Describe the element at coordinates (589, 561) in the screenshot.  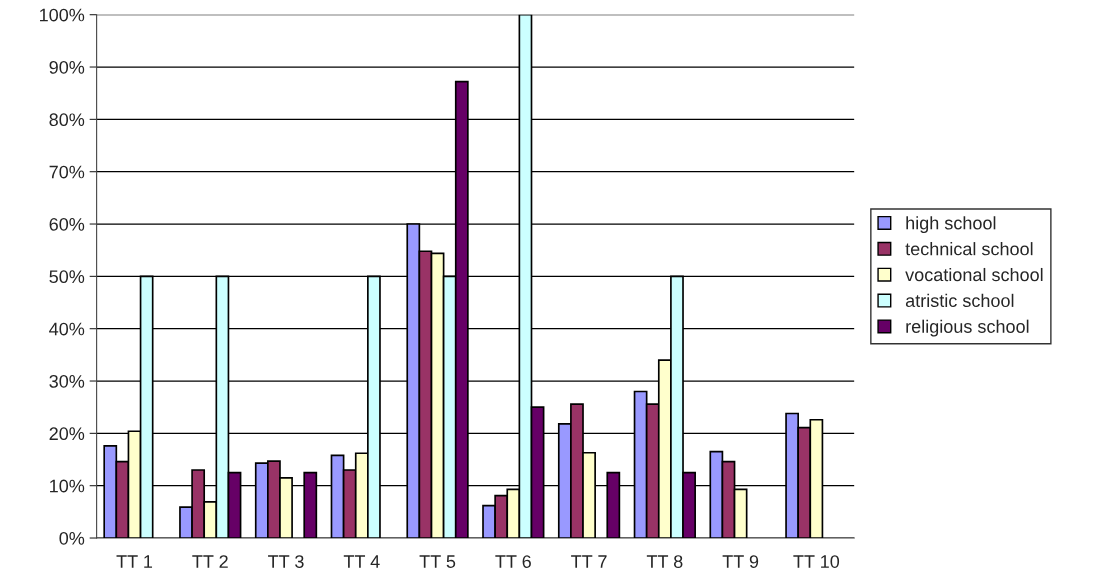
I see `x-tick-label: TT 7` at that location.